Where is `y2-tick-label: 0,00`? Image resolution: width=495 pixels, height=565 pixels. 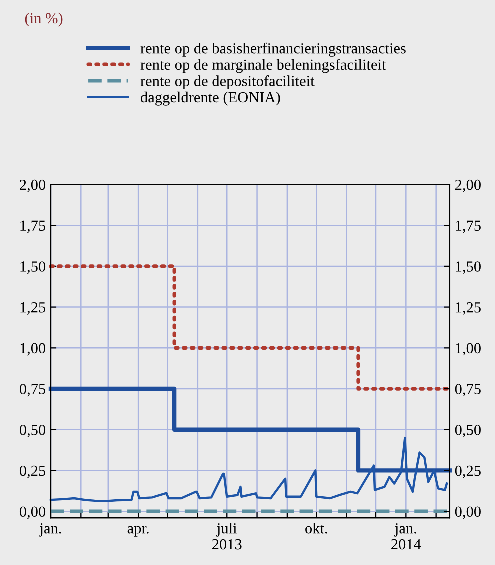 y2-tick-label: 0,00 is located at coordinates (468, 513).